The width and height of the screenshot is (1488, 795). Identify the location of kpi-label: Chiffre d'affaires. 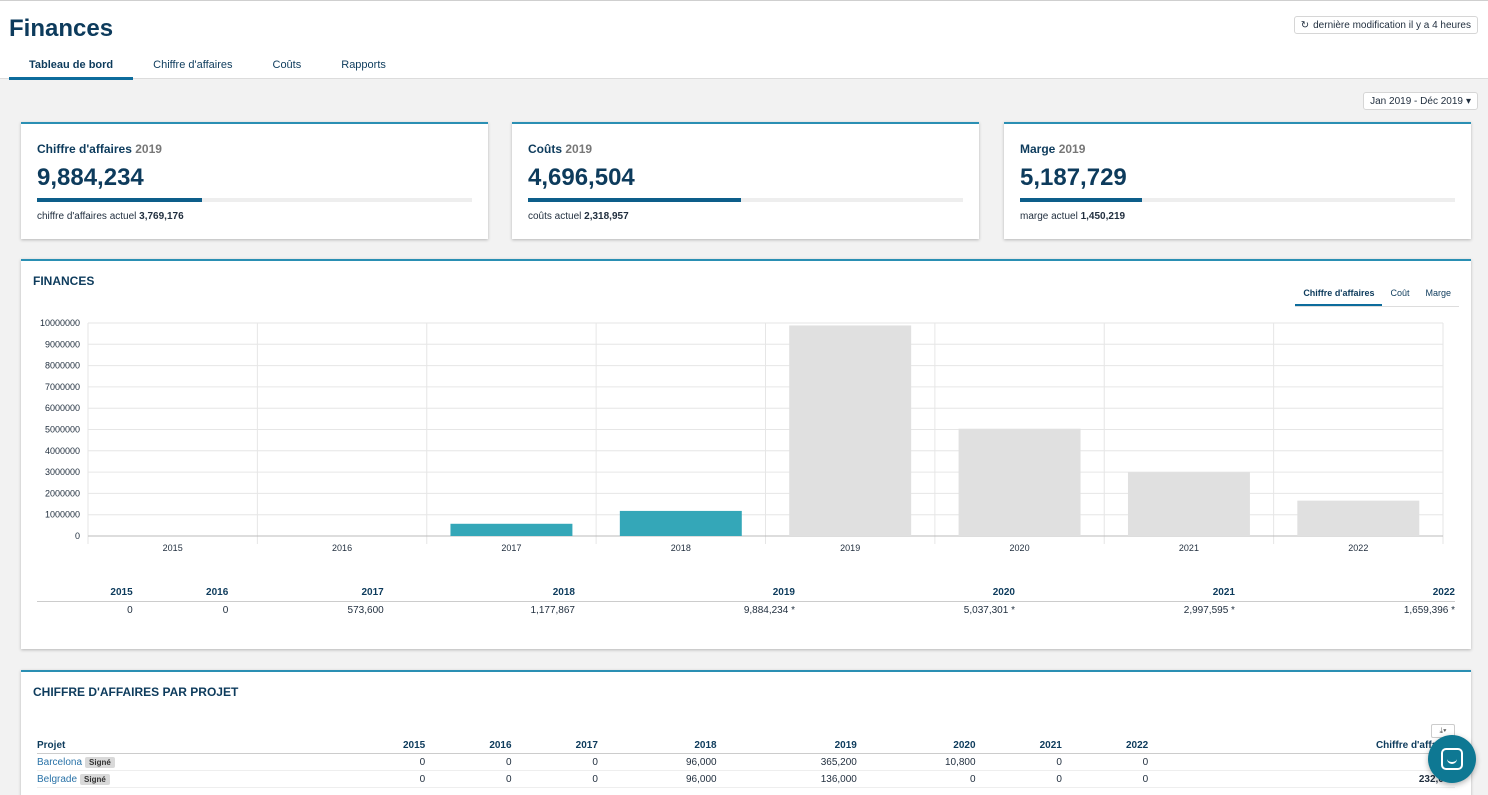
(84, 149).